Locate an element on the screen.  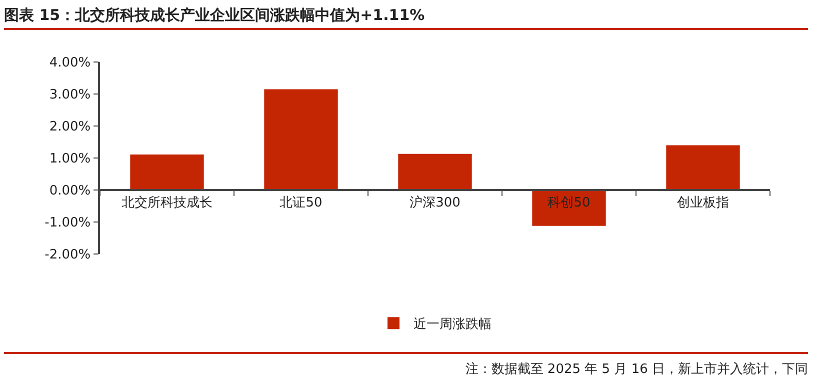
x-tick-label: 创业板指 is located at coordinates (703, 202).